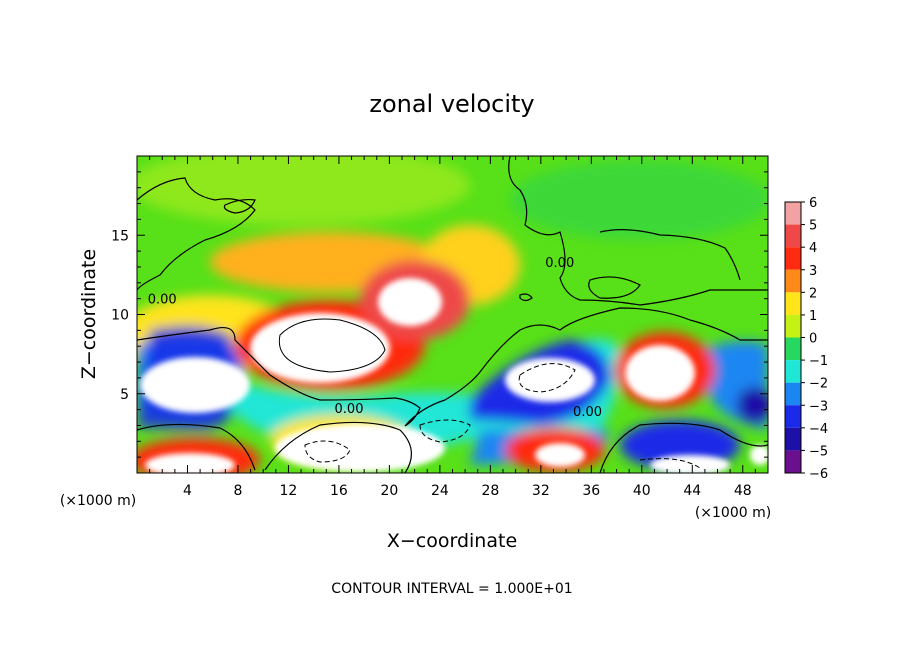  What do you see at coordinates (541, 491) in the screenshot?
I see `x-tick-label: 32` at bounding box center [541, 491].